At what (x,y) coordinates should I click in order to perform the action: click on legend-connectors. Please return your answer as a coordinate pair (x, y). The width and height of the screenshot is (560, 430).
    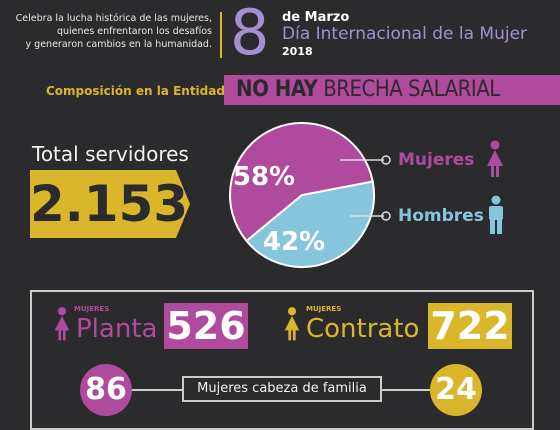
    Looking at the image, I should click on (365, 188).